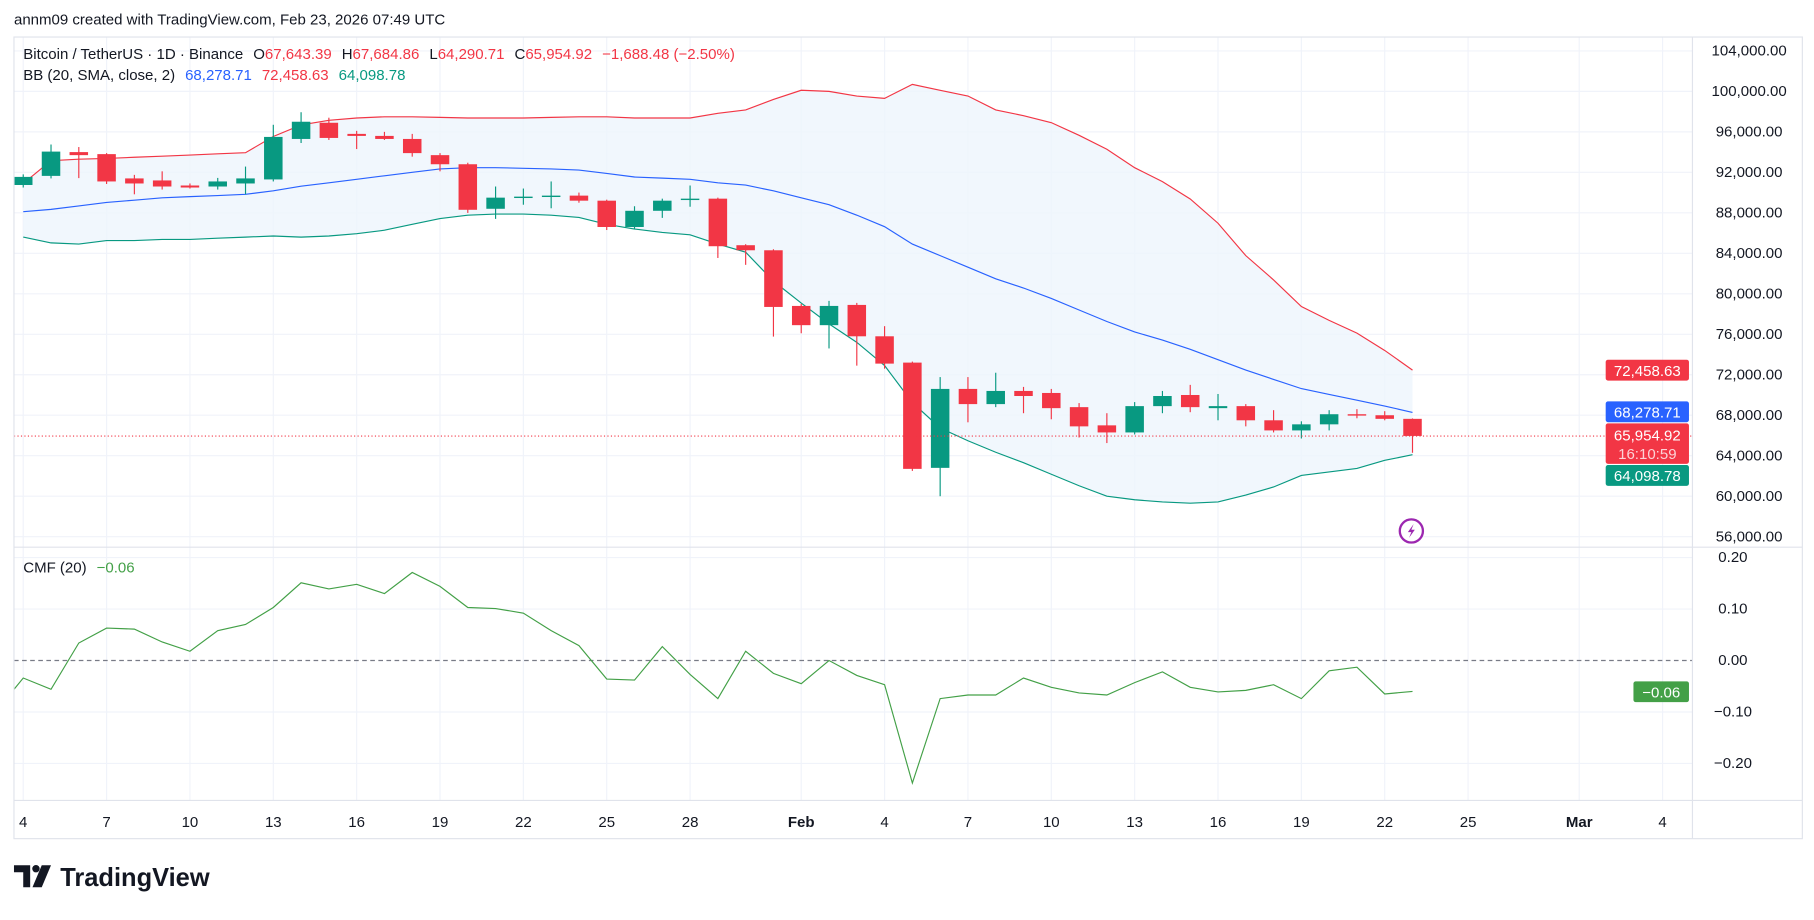 The image size is (1814, 920). I want to click on low-value: 64,290.71, so click(471, 54).